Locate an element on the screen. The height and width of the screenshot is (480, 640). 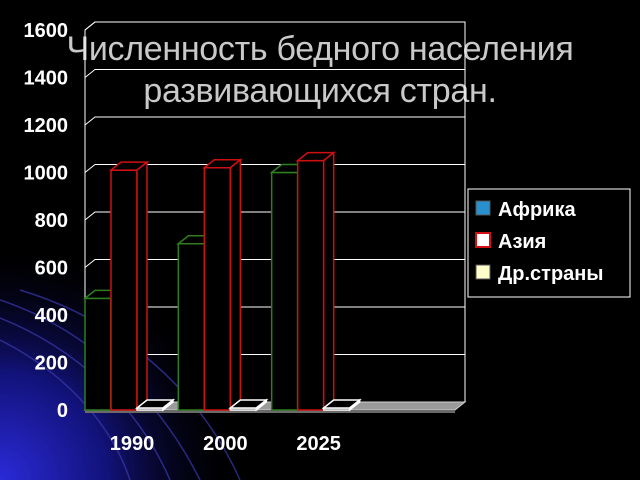
y-tick-label: 200 is located at coordinates (51, 364).